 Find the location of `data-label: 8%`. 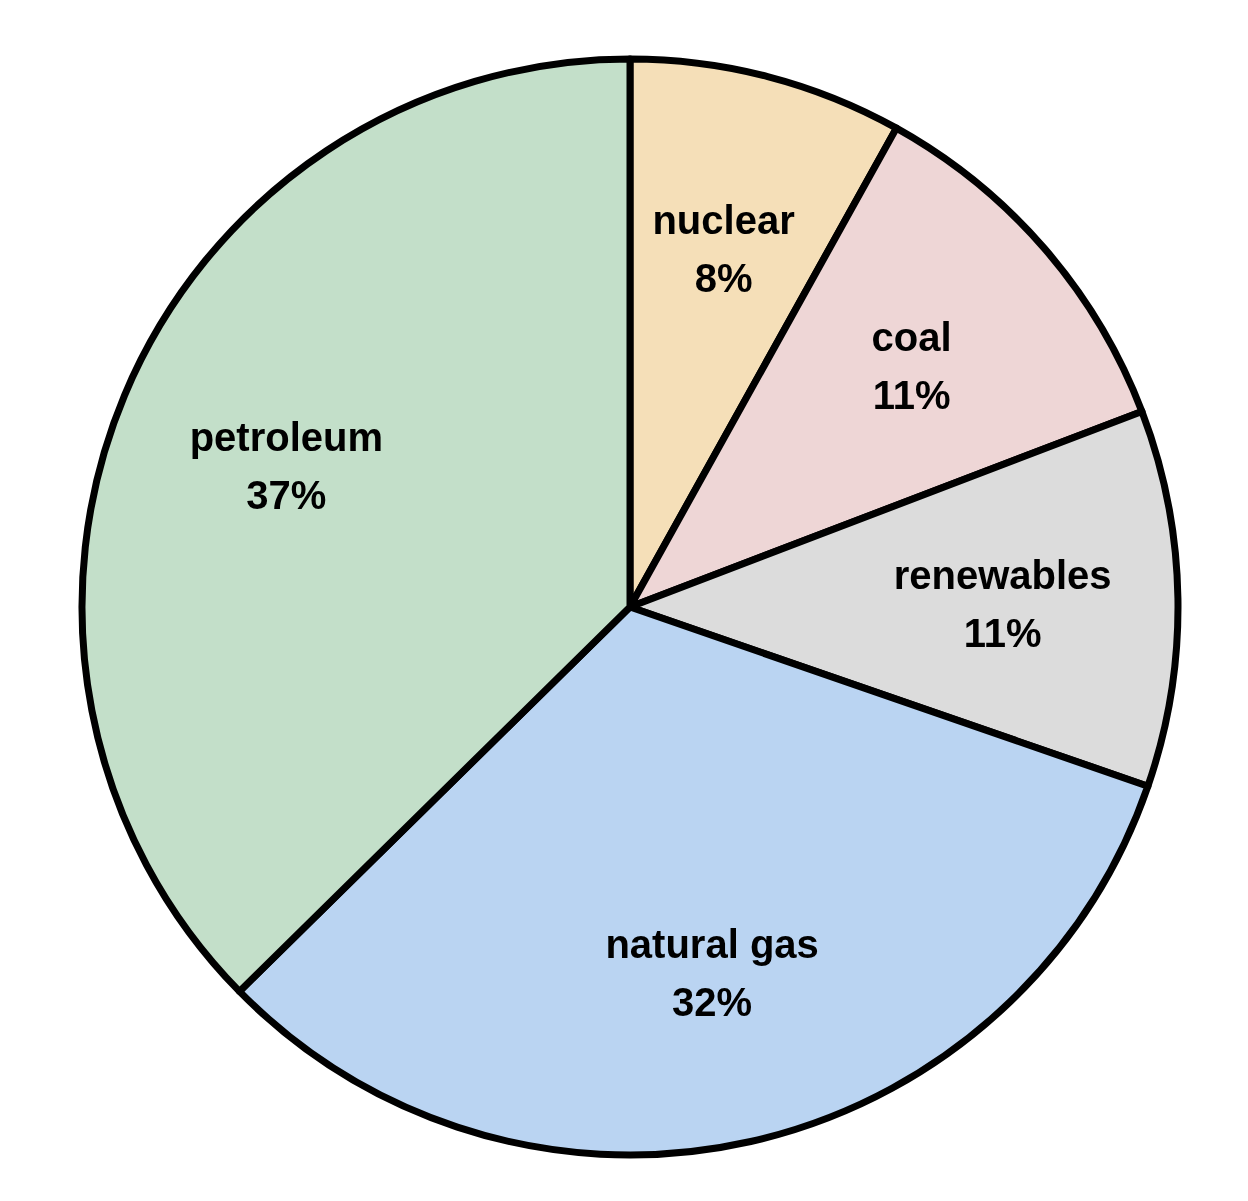

data-label: 8% is located at coordinates (723, 278).